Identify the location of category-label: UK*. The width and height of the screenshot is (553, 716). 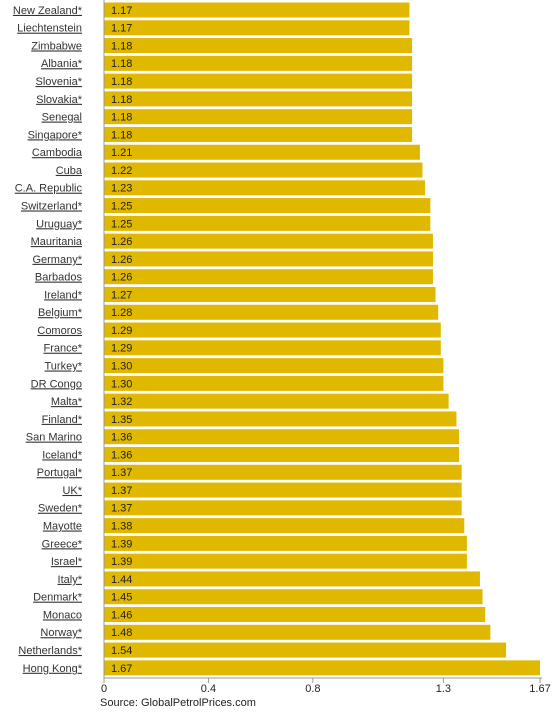
(72, 491).